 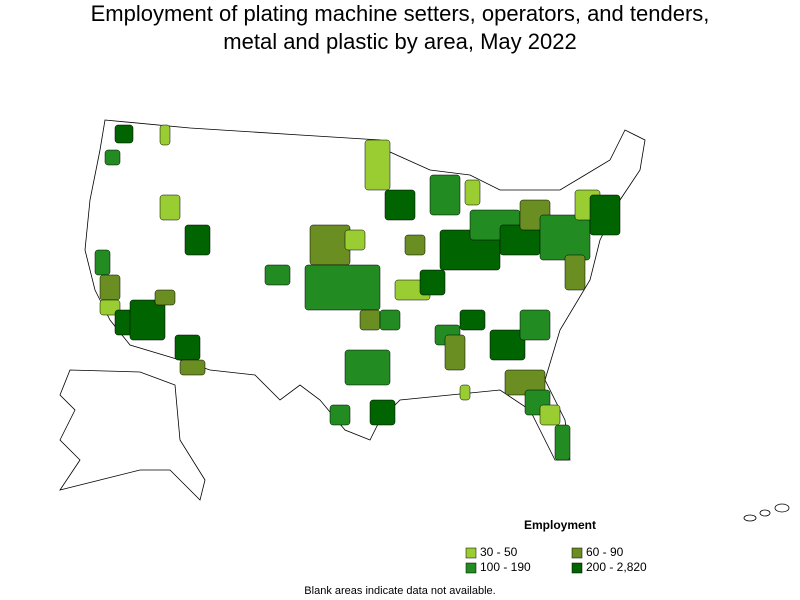 I want to click on legend-label: 100 - 190, so click(x=505, y=567).